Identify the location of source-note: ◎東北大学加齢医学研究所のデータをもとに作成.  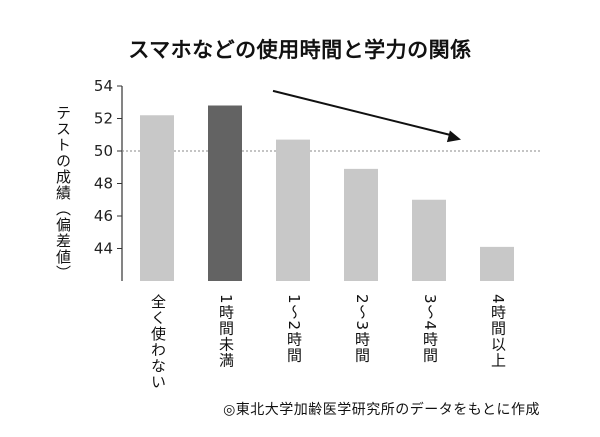
(381, 410).